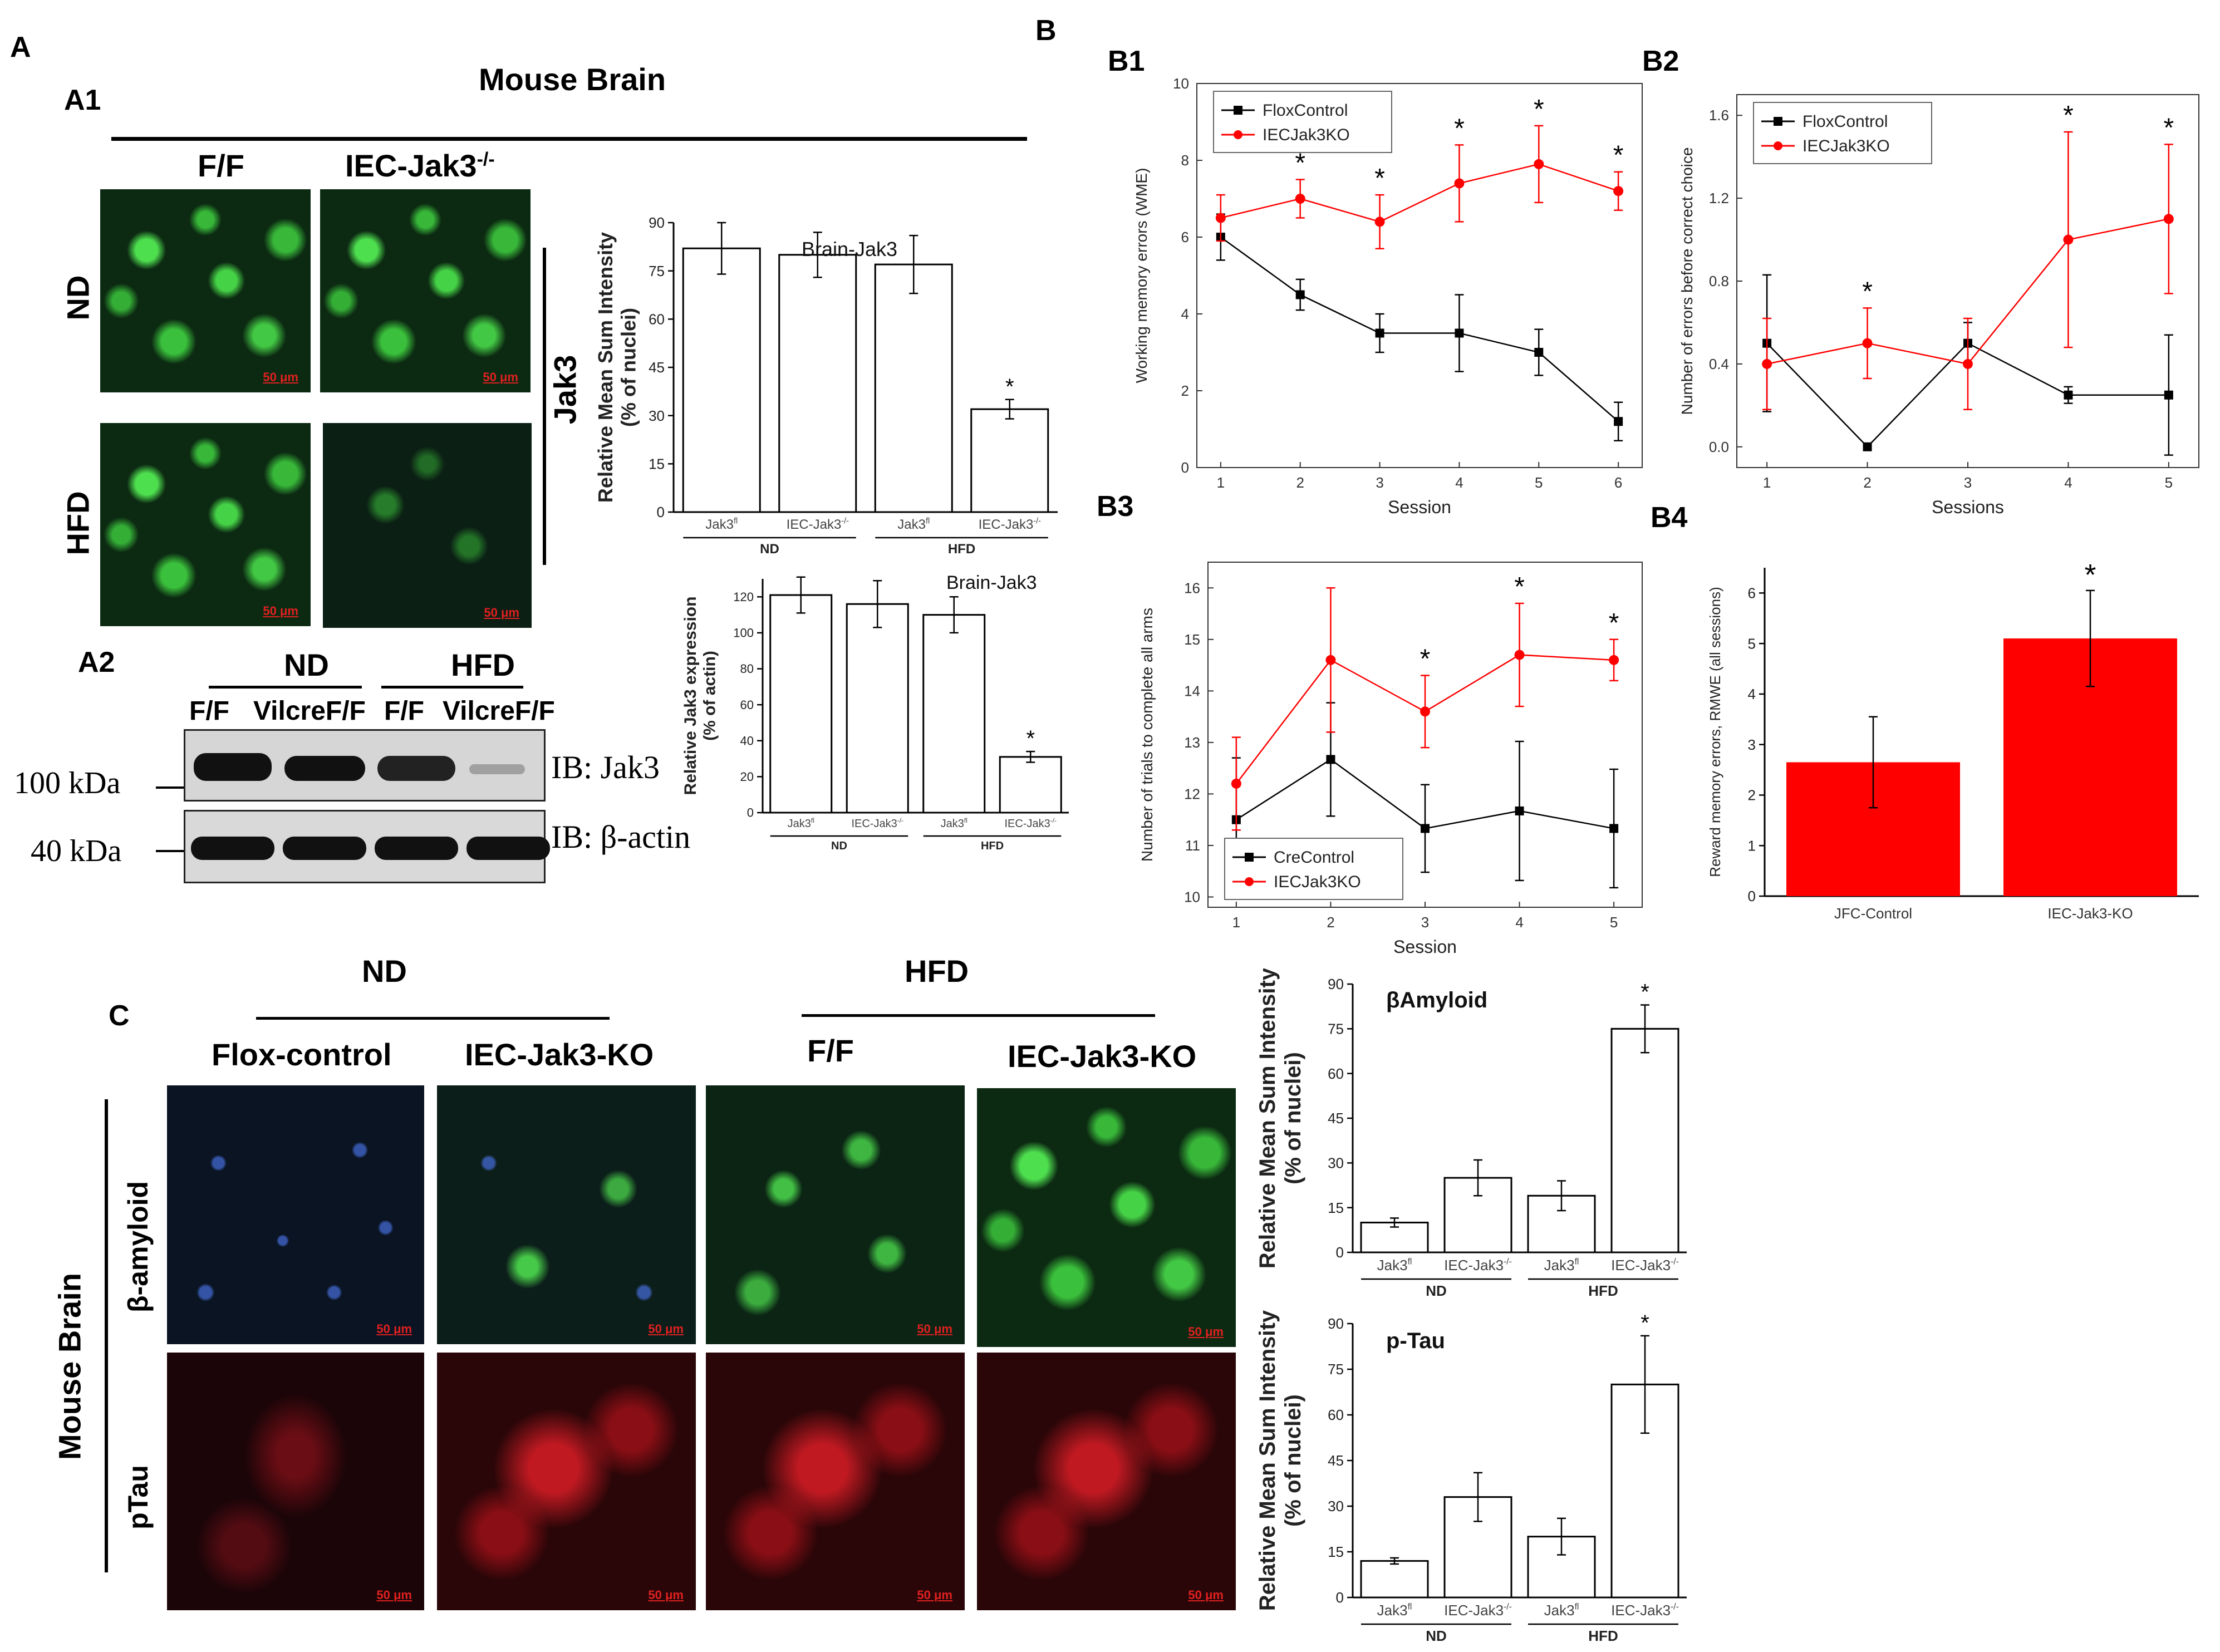  What do you see at coordinates (1107, 1481) in the screenshot?
I see `c-image-ptau-4: 50 μm` at bounding box center [1107, 1481].